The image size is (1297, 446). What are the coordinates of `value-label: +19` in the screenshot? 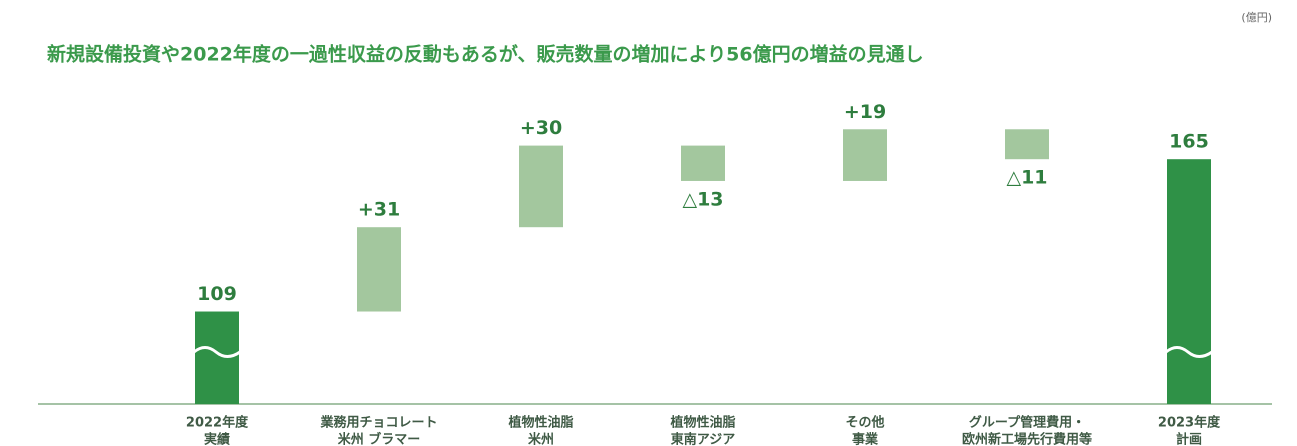 It's located at (865, 112).